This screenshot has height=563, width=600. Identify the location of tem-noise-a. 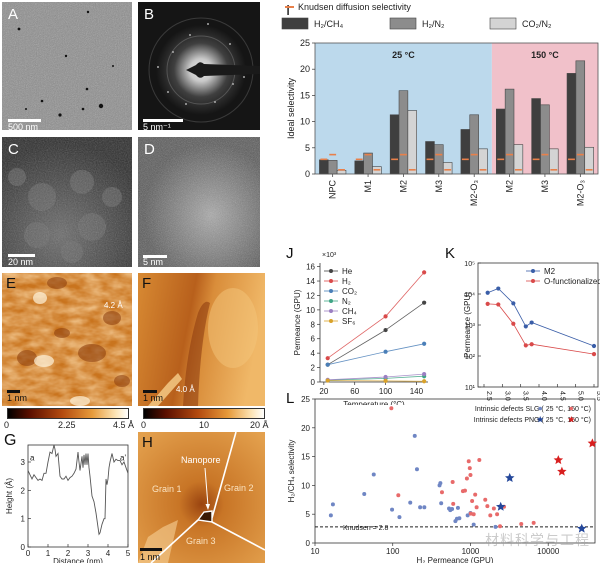
(67, 66).